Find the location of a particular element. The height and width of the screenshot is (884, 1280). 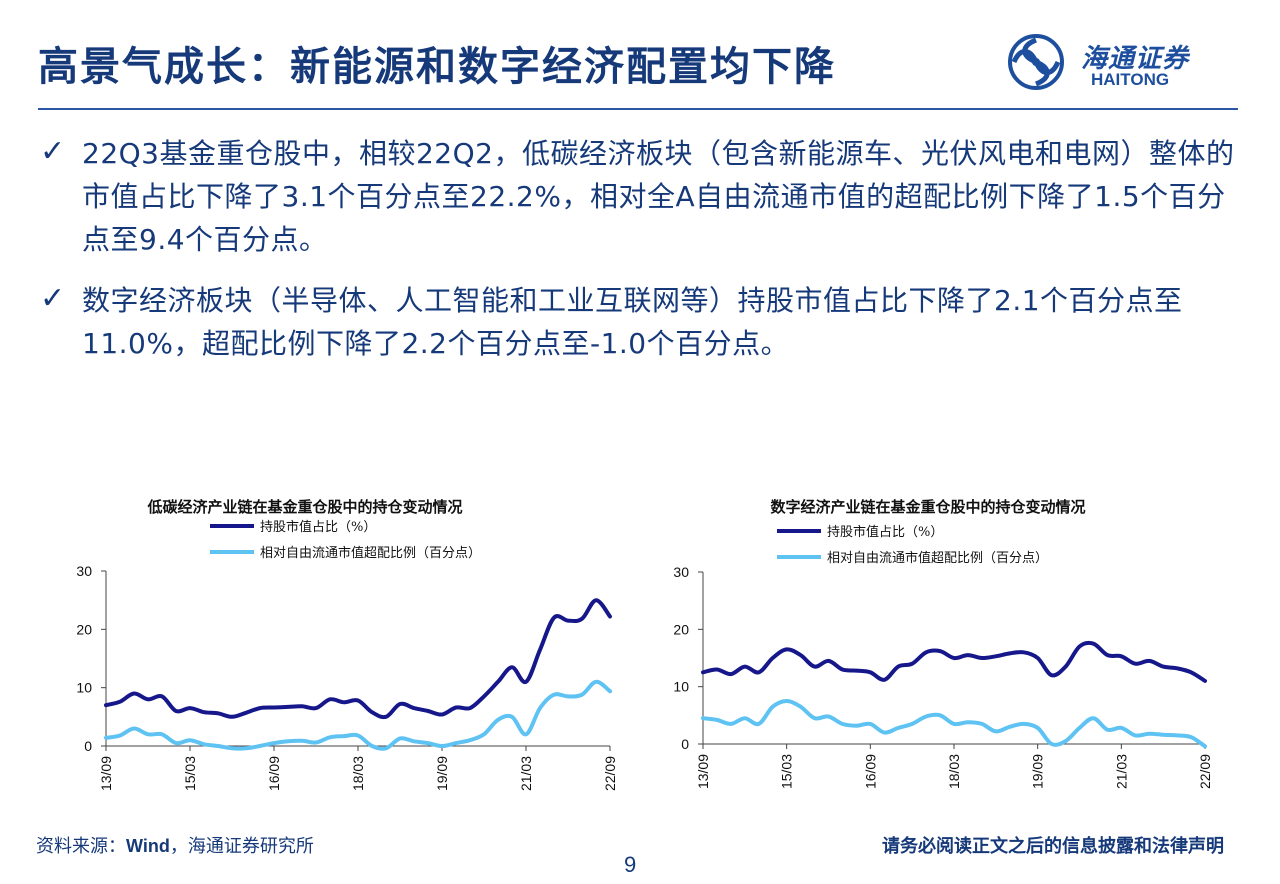

company-logo: 海通证券 HAITONG is located at coordinates (1118, 64).